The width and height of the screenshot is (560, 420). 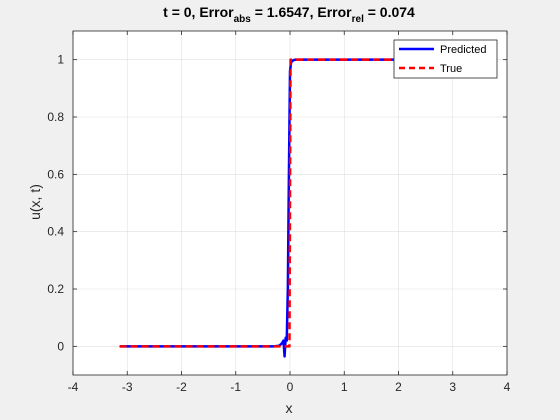 What do you see at coordinates (35, 202) in the screenshot?
I see `y-axis-label: u(x, t)` at bounding box center [35, 202].